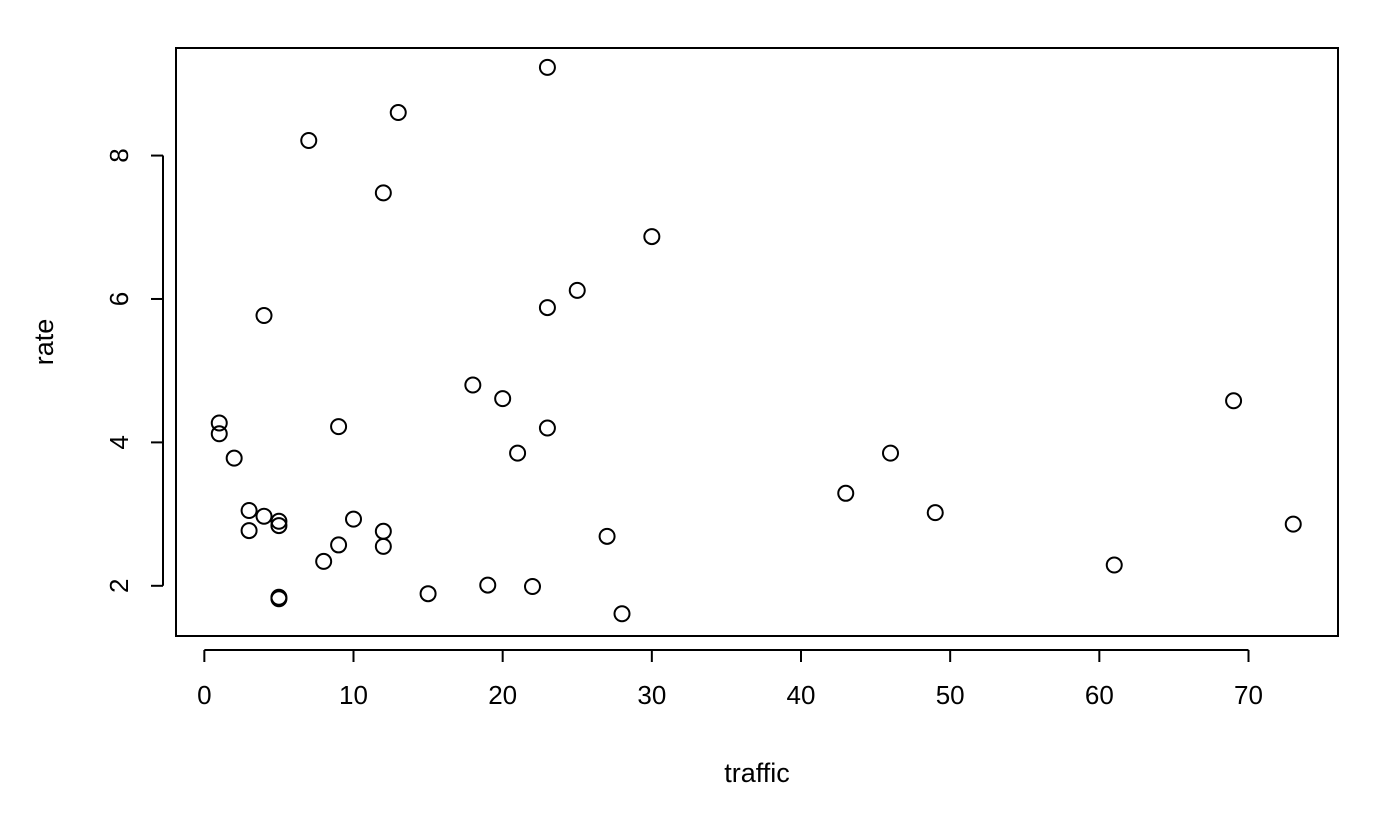  I want to click on y-tick-label: 6, so click(119, 299).